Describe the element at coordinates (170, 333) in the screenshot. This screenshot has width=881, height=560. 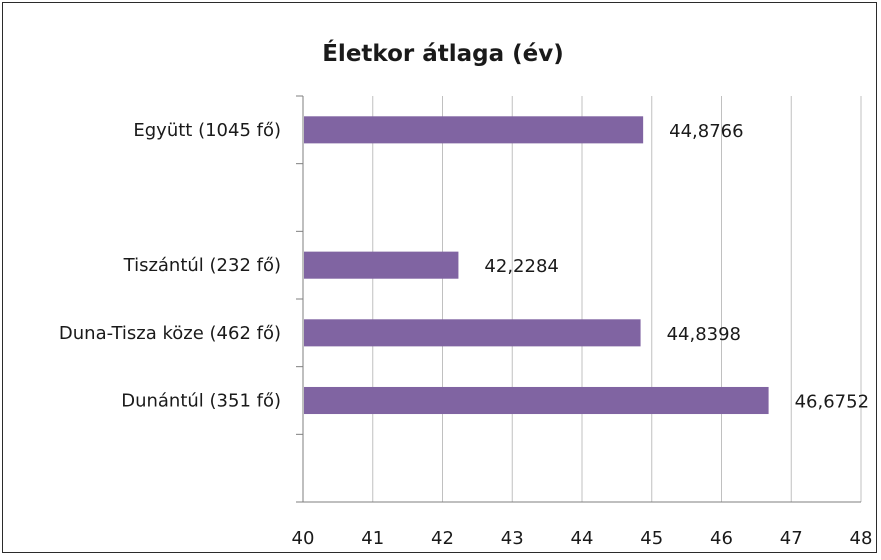
I see `category-label: Duna-Tisza köze (462 fő)` at that location.